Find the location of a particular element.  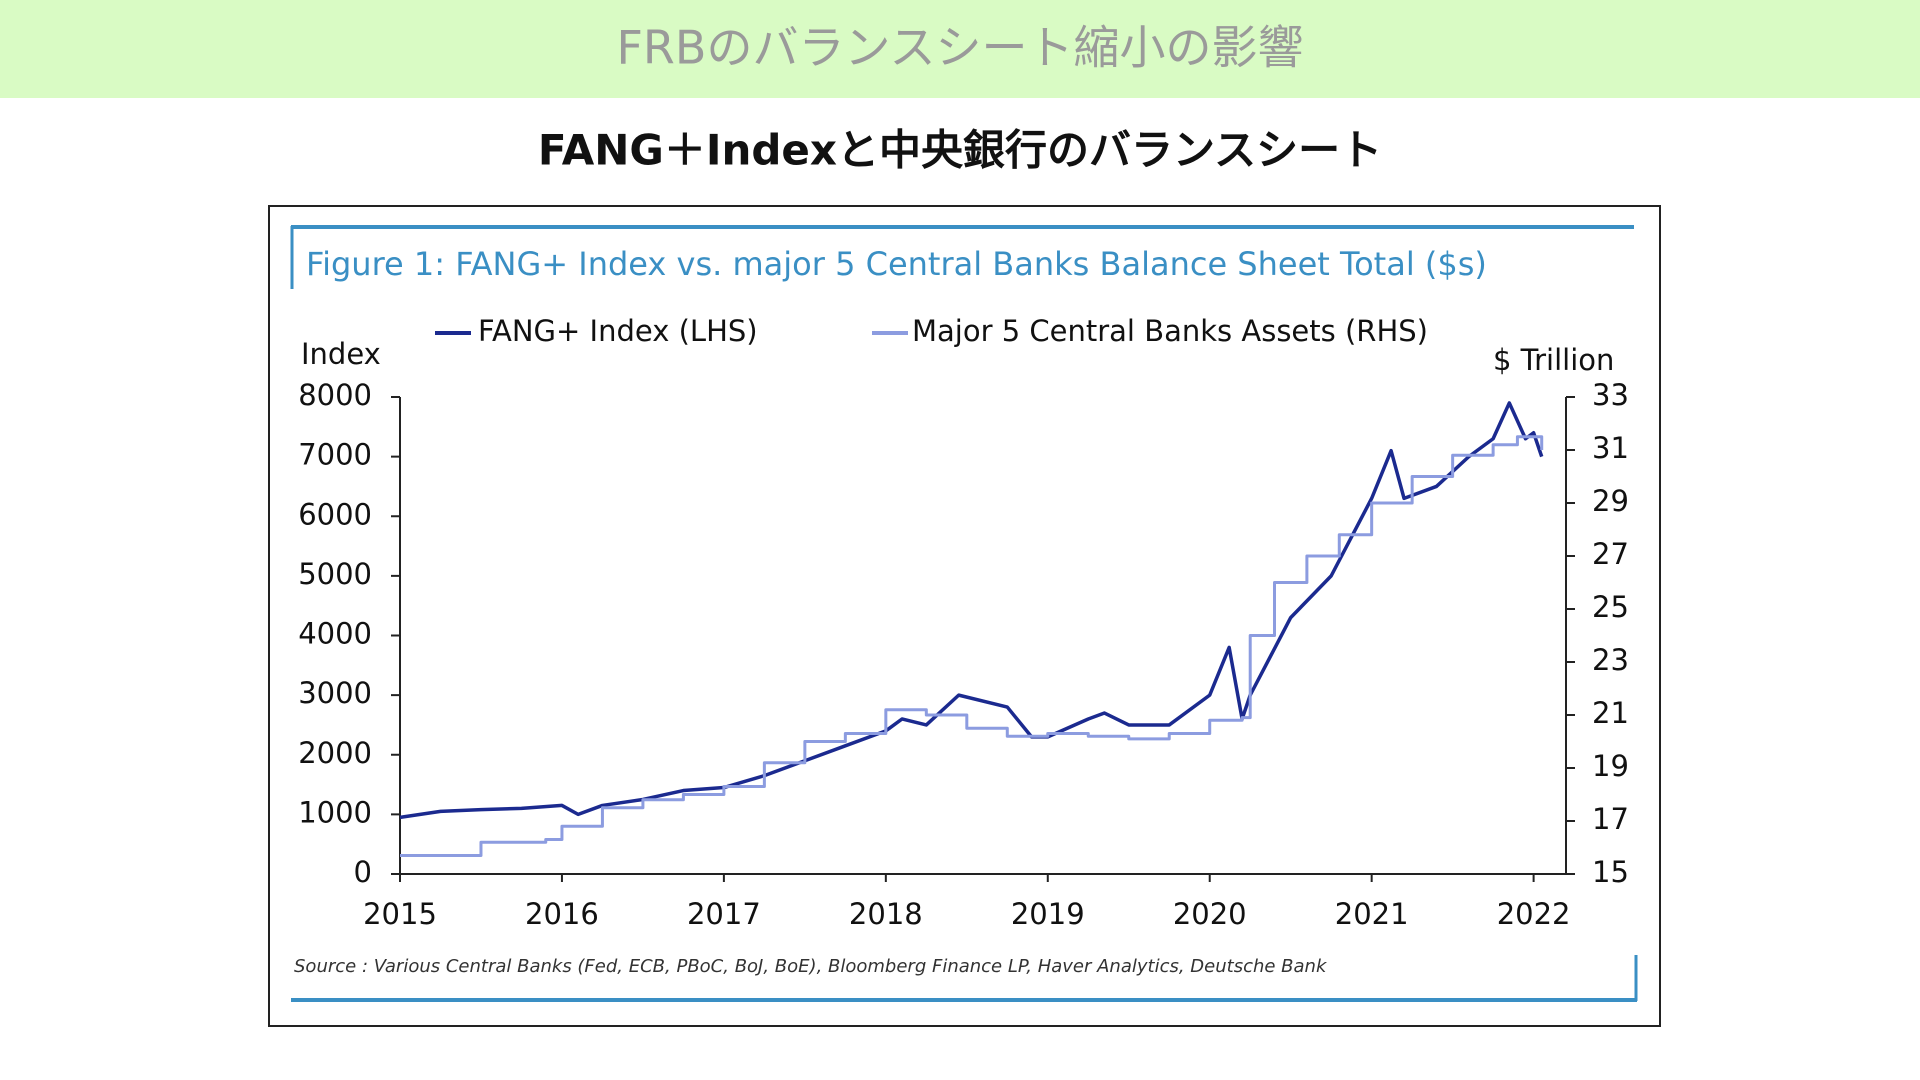

y-tick-label: 8000 is located at coordinates (335, 395).